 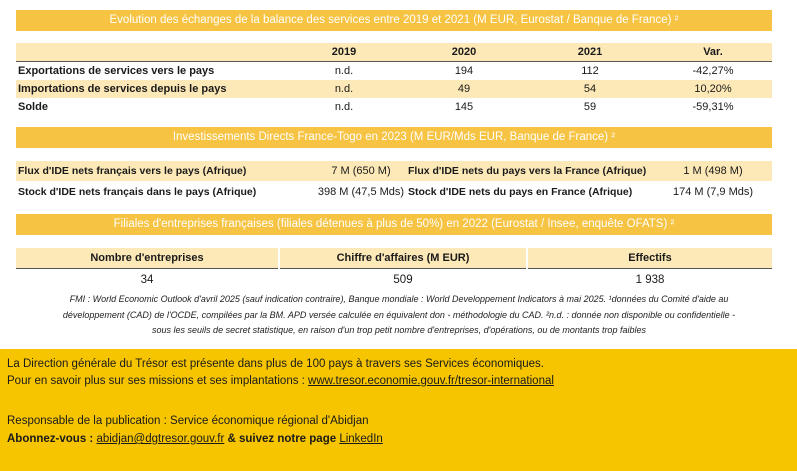 I want to click on cell-2020: 194, so click(x=464, y=71).